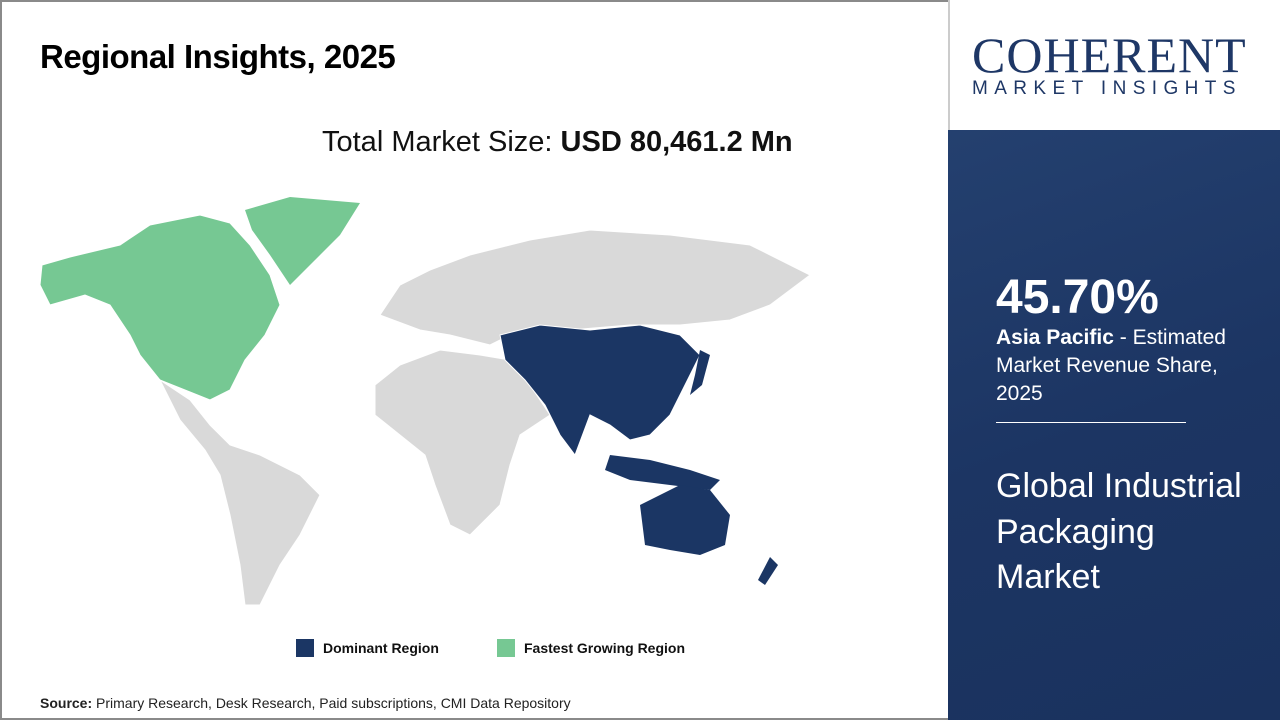  What do you see at coordinates (605, 648) in the screenshot?
I see `legend-label: Fastest Growing Region` at bounding box center [605, 648].